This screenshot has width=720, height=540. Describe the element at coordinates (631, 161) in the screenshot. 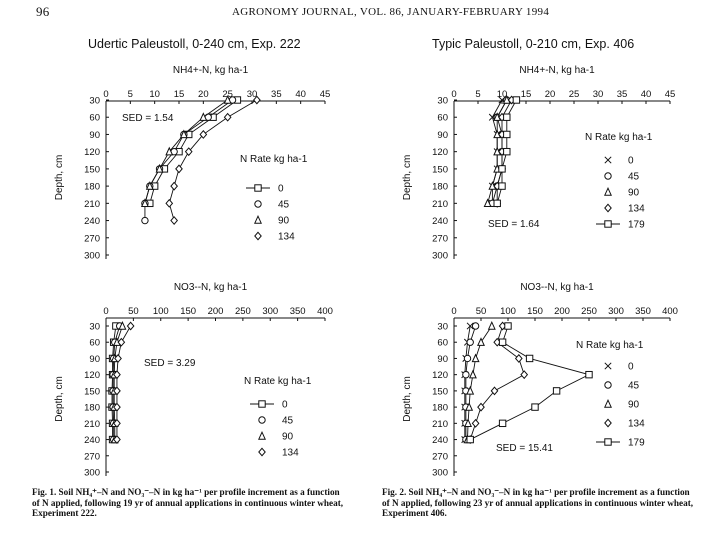

I see `fig2-nh4-legend-label-0: 0` at that location.